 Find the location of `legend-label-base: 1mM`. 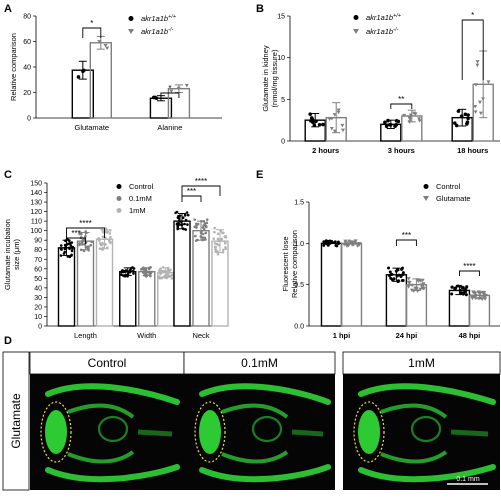

legend-label-base: 1mM is located at coordinates (137, 210).